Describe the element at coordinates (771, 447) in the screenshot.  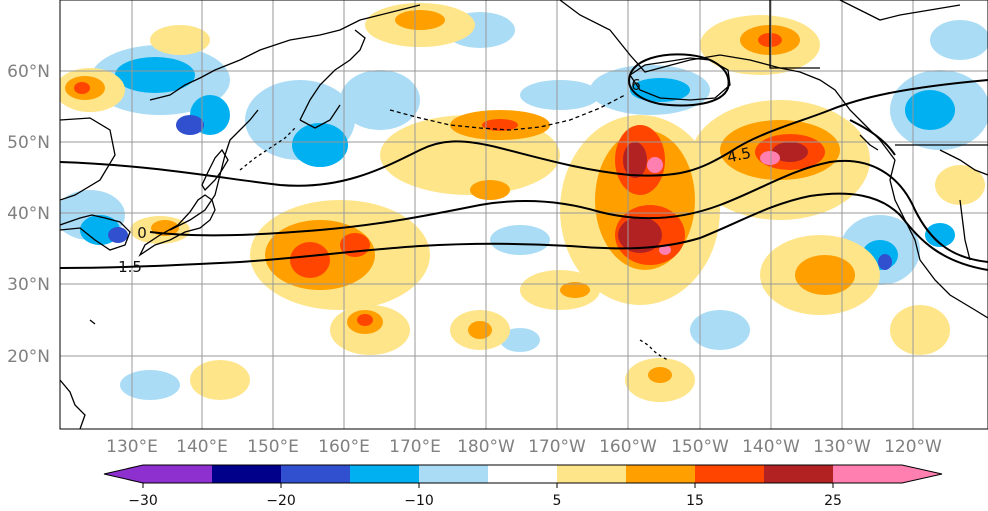
I see `lon-label: 140°W` at that location.